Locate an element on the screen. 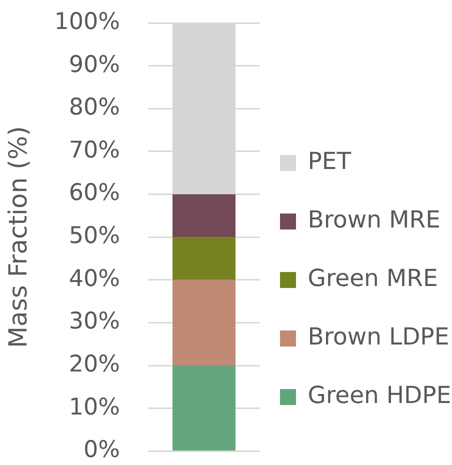 This screenshot has width=452, height=465. legend-label: Green HDPE is located at coordinates (380, 395).